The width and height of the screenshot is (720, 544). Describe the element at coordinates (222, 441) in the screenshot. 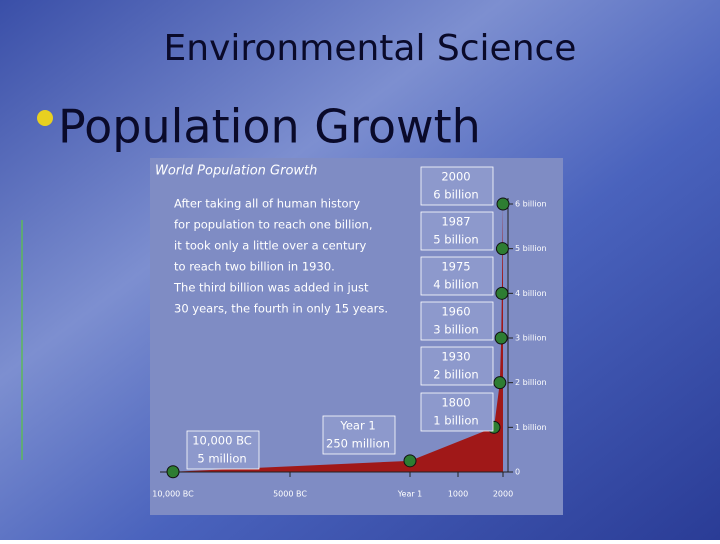

I see `callout-year: 10,000 BC` at that location.